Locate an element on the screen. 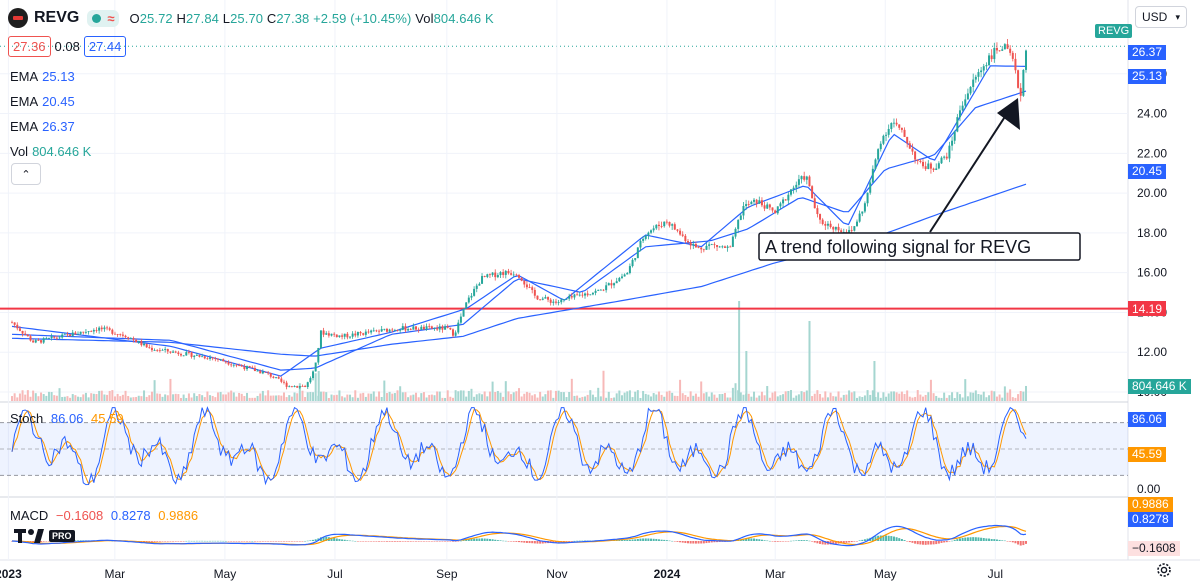  brand-logo-icon is located at coordinates (30, 536).